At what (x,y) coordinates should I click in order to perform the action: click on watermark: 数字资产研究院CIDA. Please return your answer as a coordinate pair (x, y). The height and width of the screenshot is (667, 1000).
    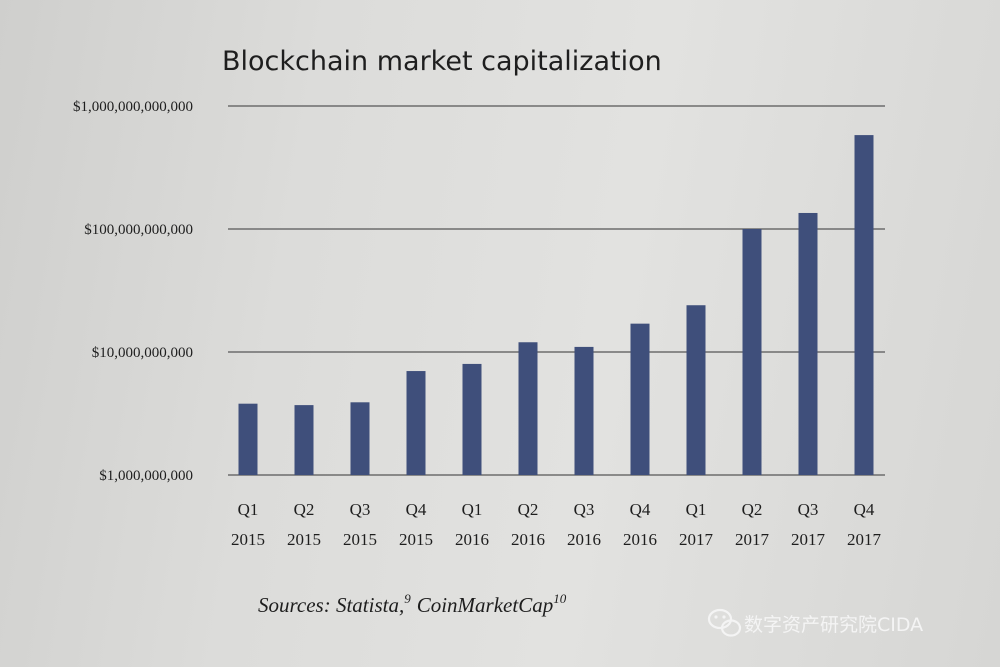
    Looking at the image, I should click on (815, 622).